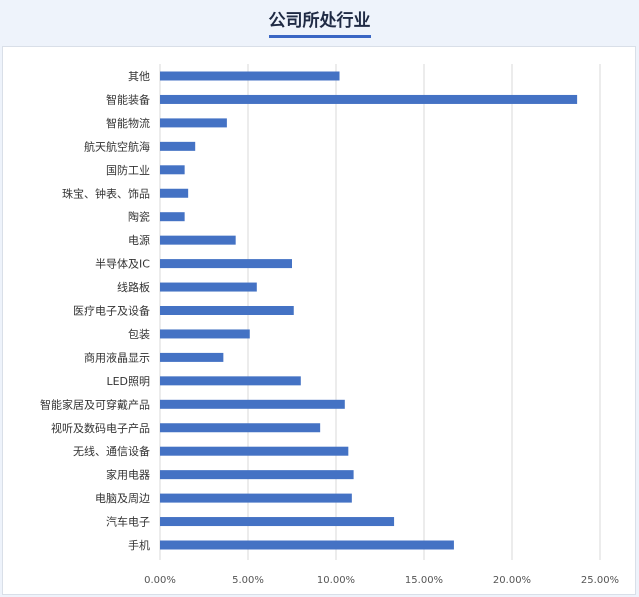 This screenshot has width=639, height=597. I want to click on category-label: 视听及数码电子产品, so click(100, 428).